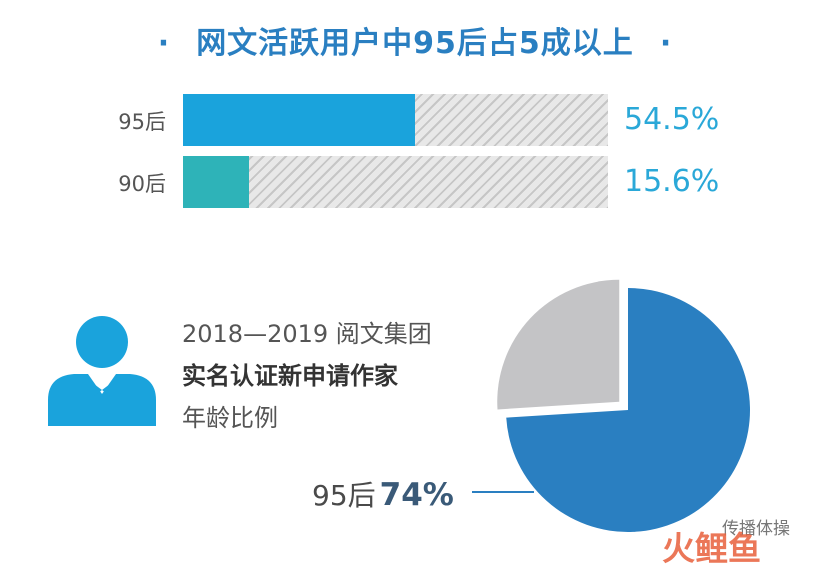 The width and height of the screenshot is (830, 570). Describe the element at coordinates (344, 495) in the screenshot. I see `pie-annotation-label: 95后` at that location.